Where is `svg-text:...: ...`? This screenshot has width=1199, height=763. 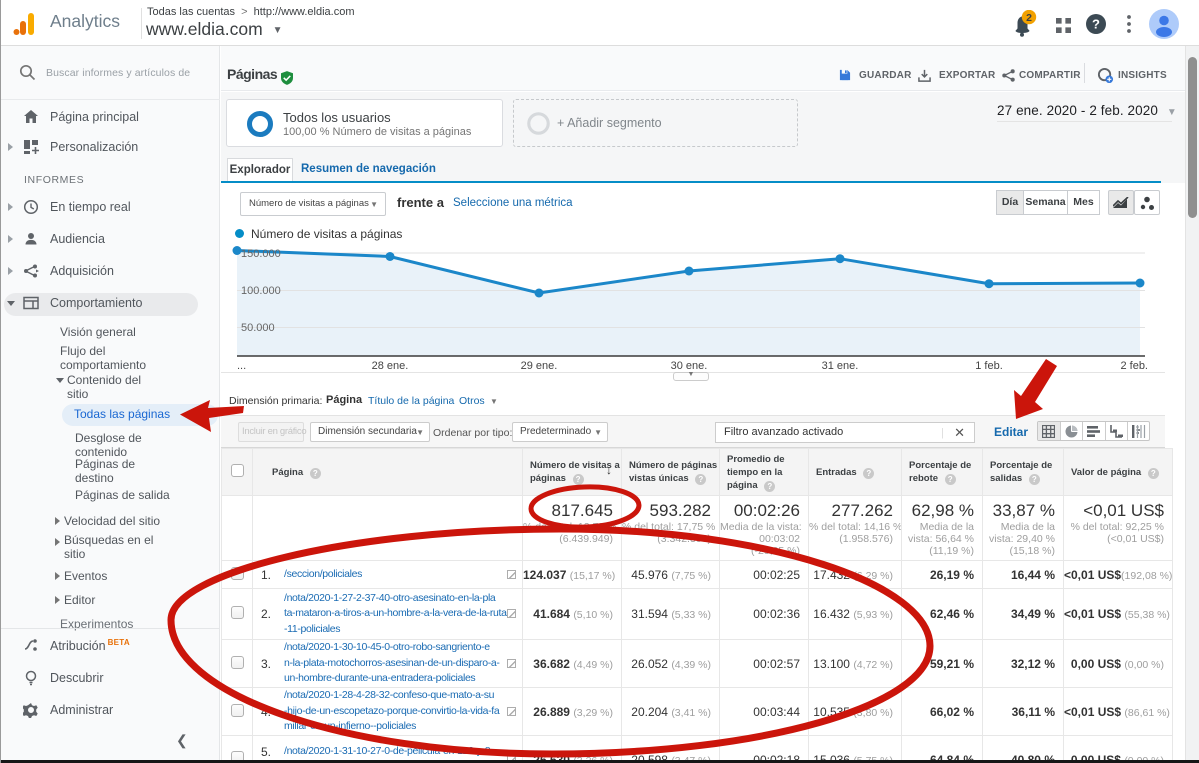 svg-text:...: ... is located at coordinates (241, 366).